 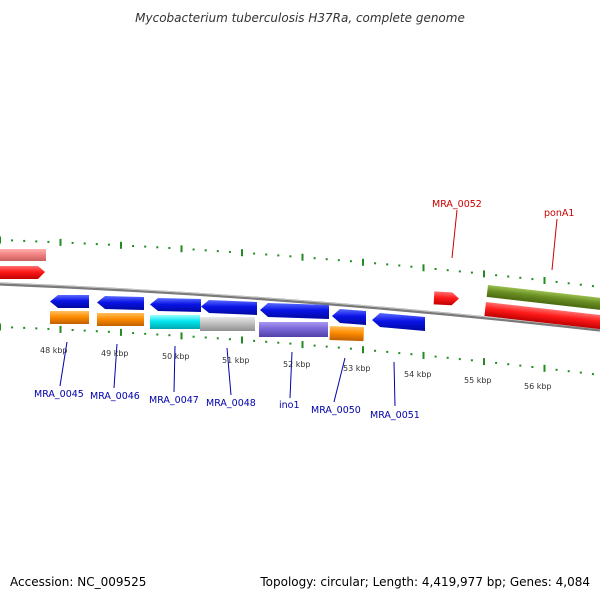 I want to click on leader-ponA1, so click(x=554, y=244).